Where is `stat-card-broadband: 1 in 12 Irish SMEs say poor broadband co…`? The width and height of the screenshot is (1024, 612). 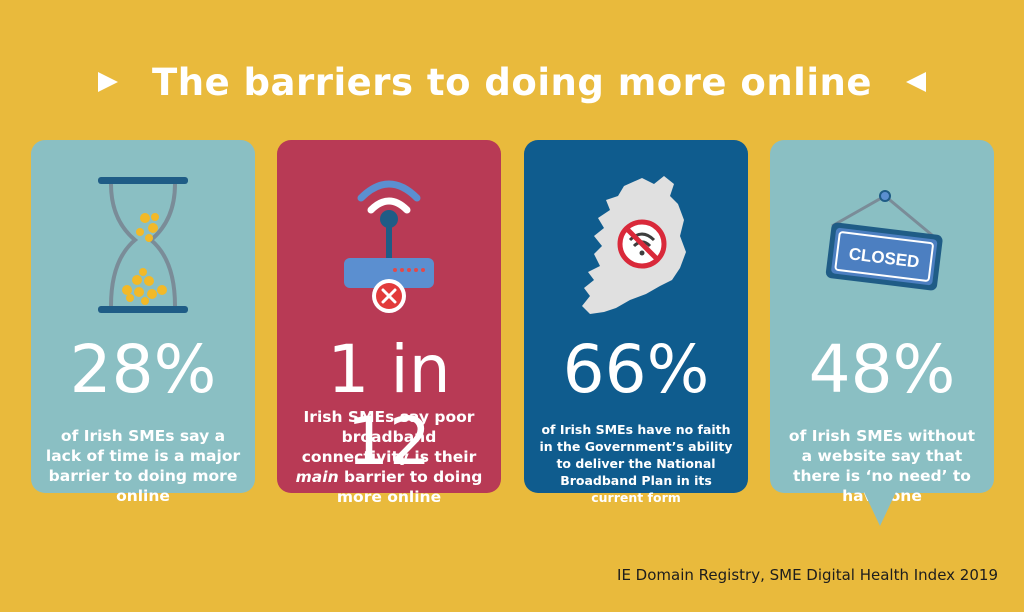
stat-card-broadband: 1 in 12 Irish SMEs say poor broadband co… is located at coordinates (389, 323).